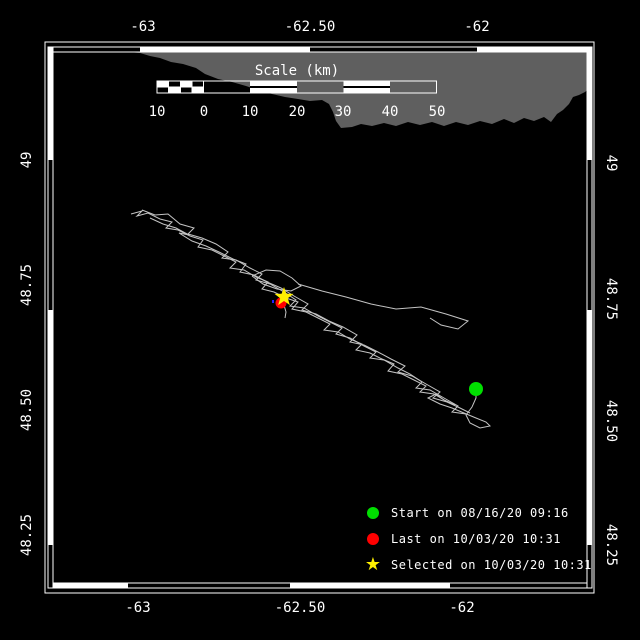 Image resolution: width=640 pixels, height=640 pixels. I want to click on lat-label-left-48-25: 48.25, so click(27, 535).